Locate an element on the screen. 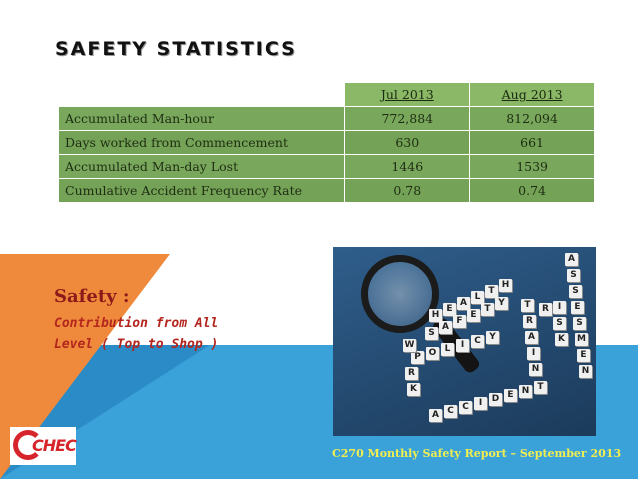 This screenshot has width=638, height=479. column-header-aug: Aug 2013 is located at coordinates (532, 94).